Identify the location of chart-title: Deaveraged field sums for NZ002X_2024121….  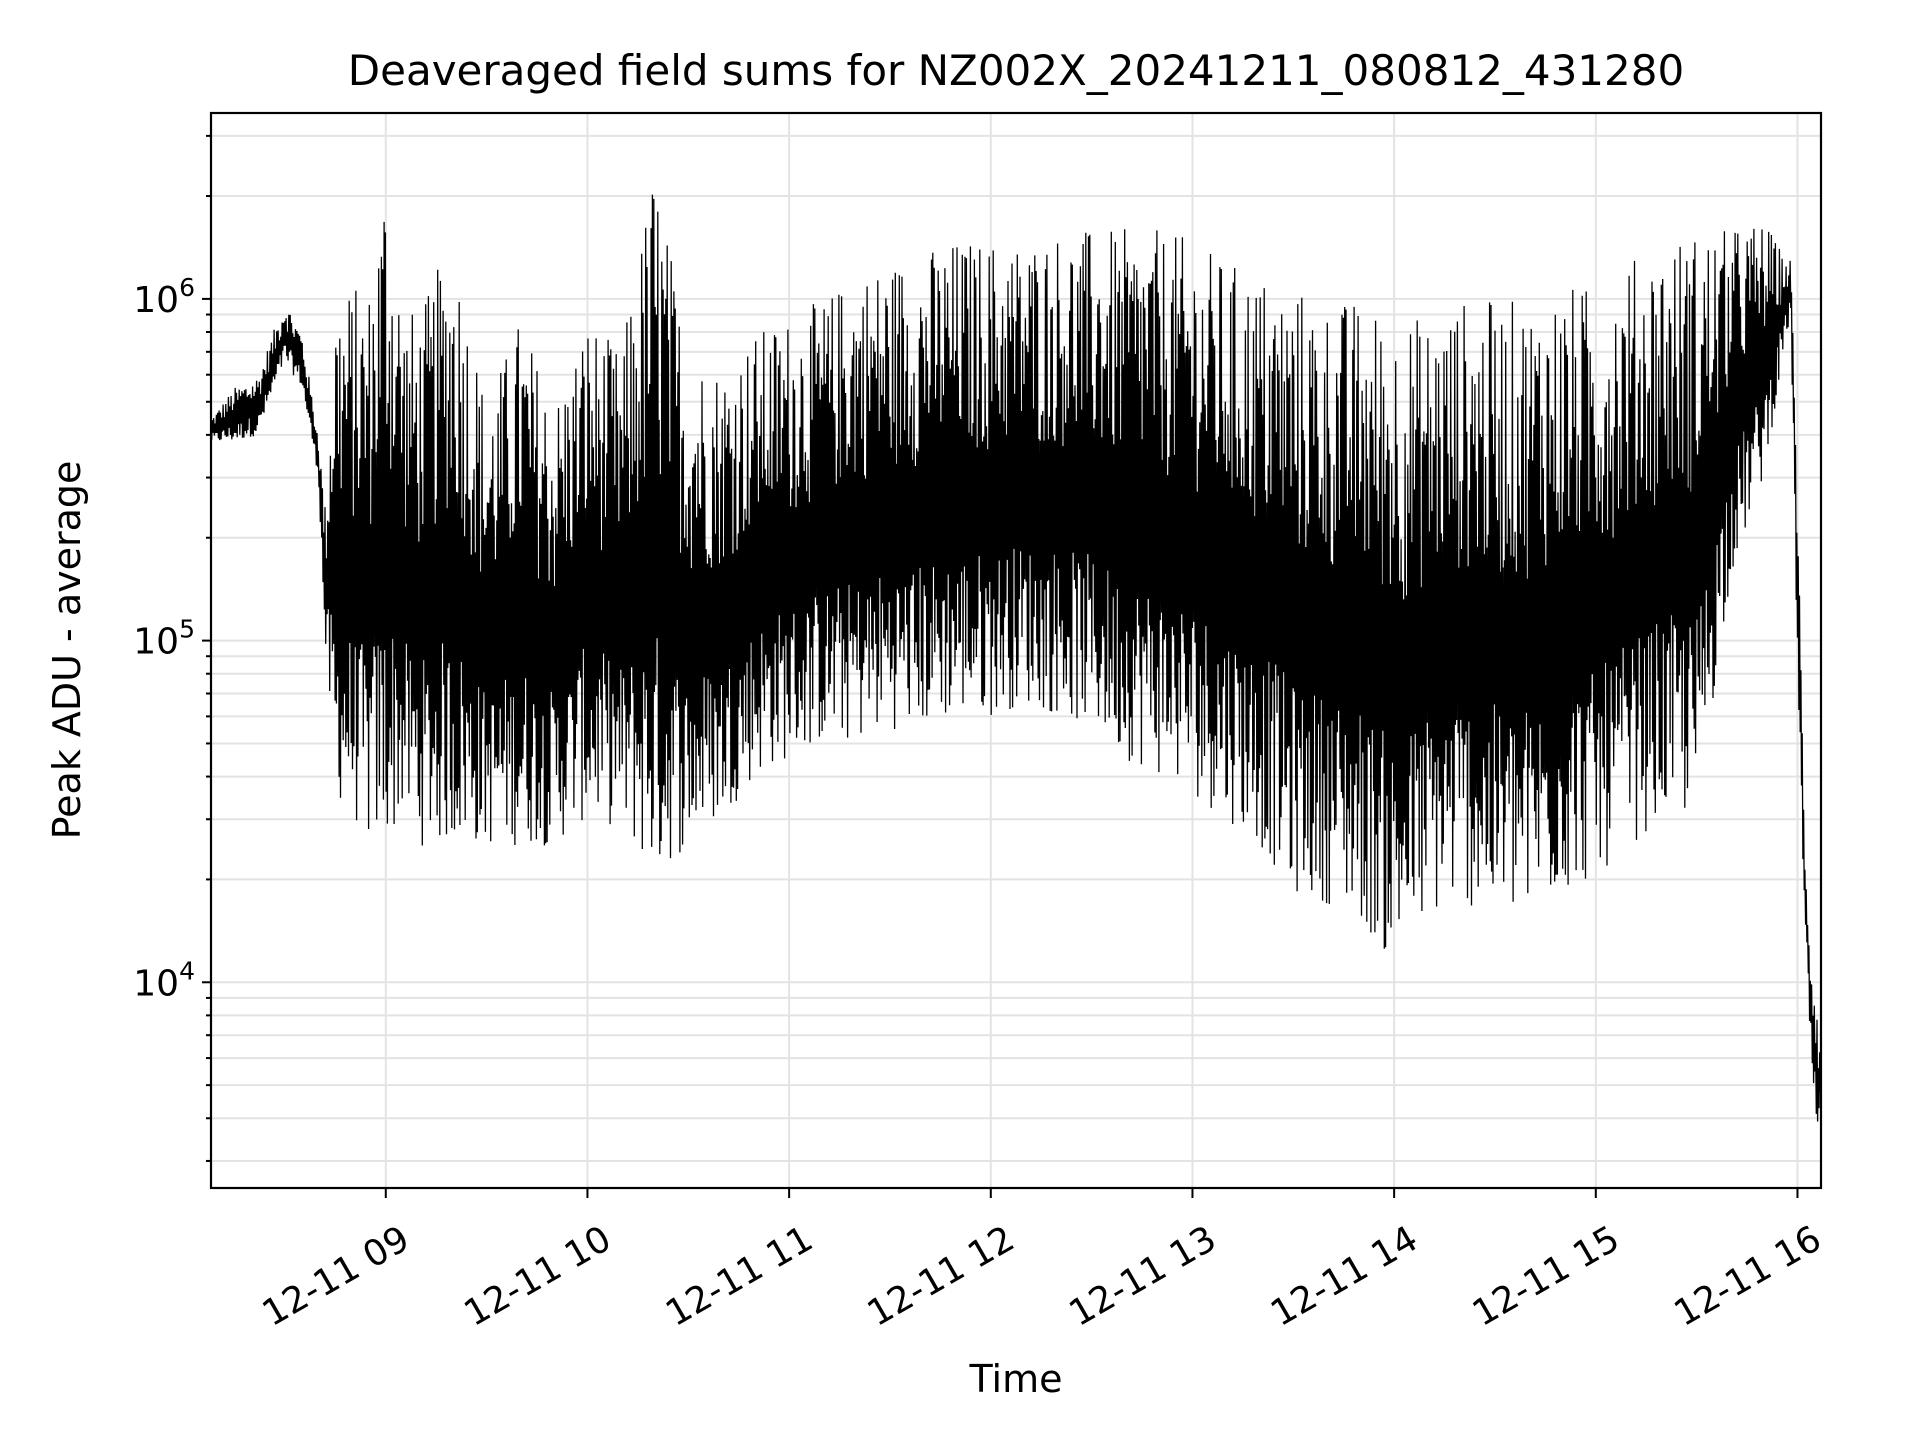
(1016, 70).